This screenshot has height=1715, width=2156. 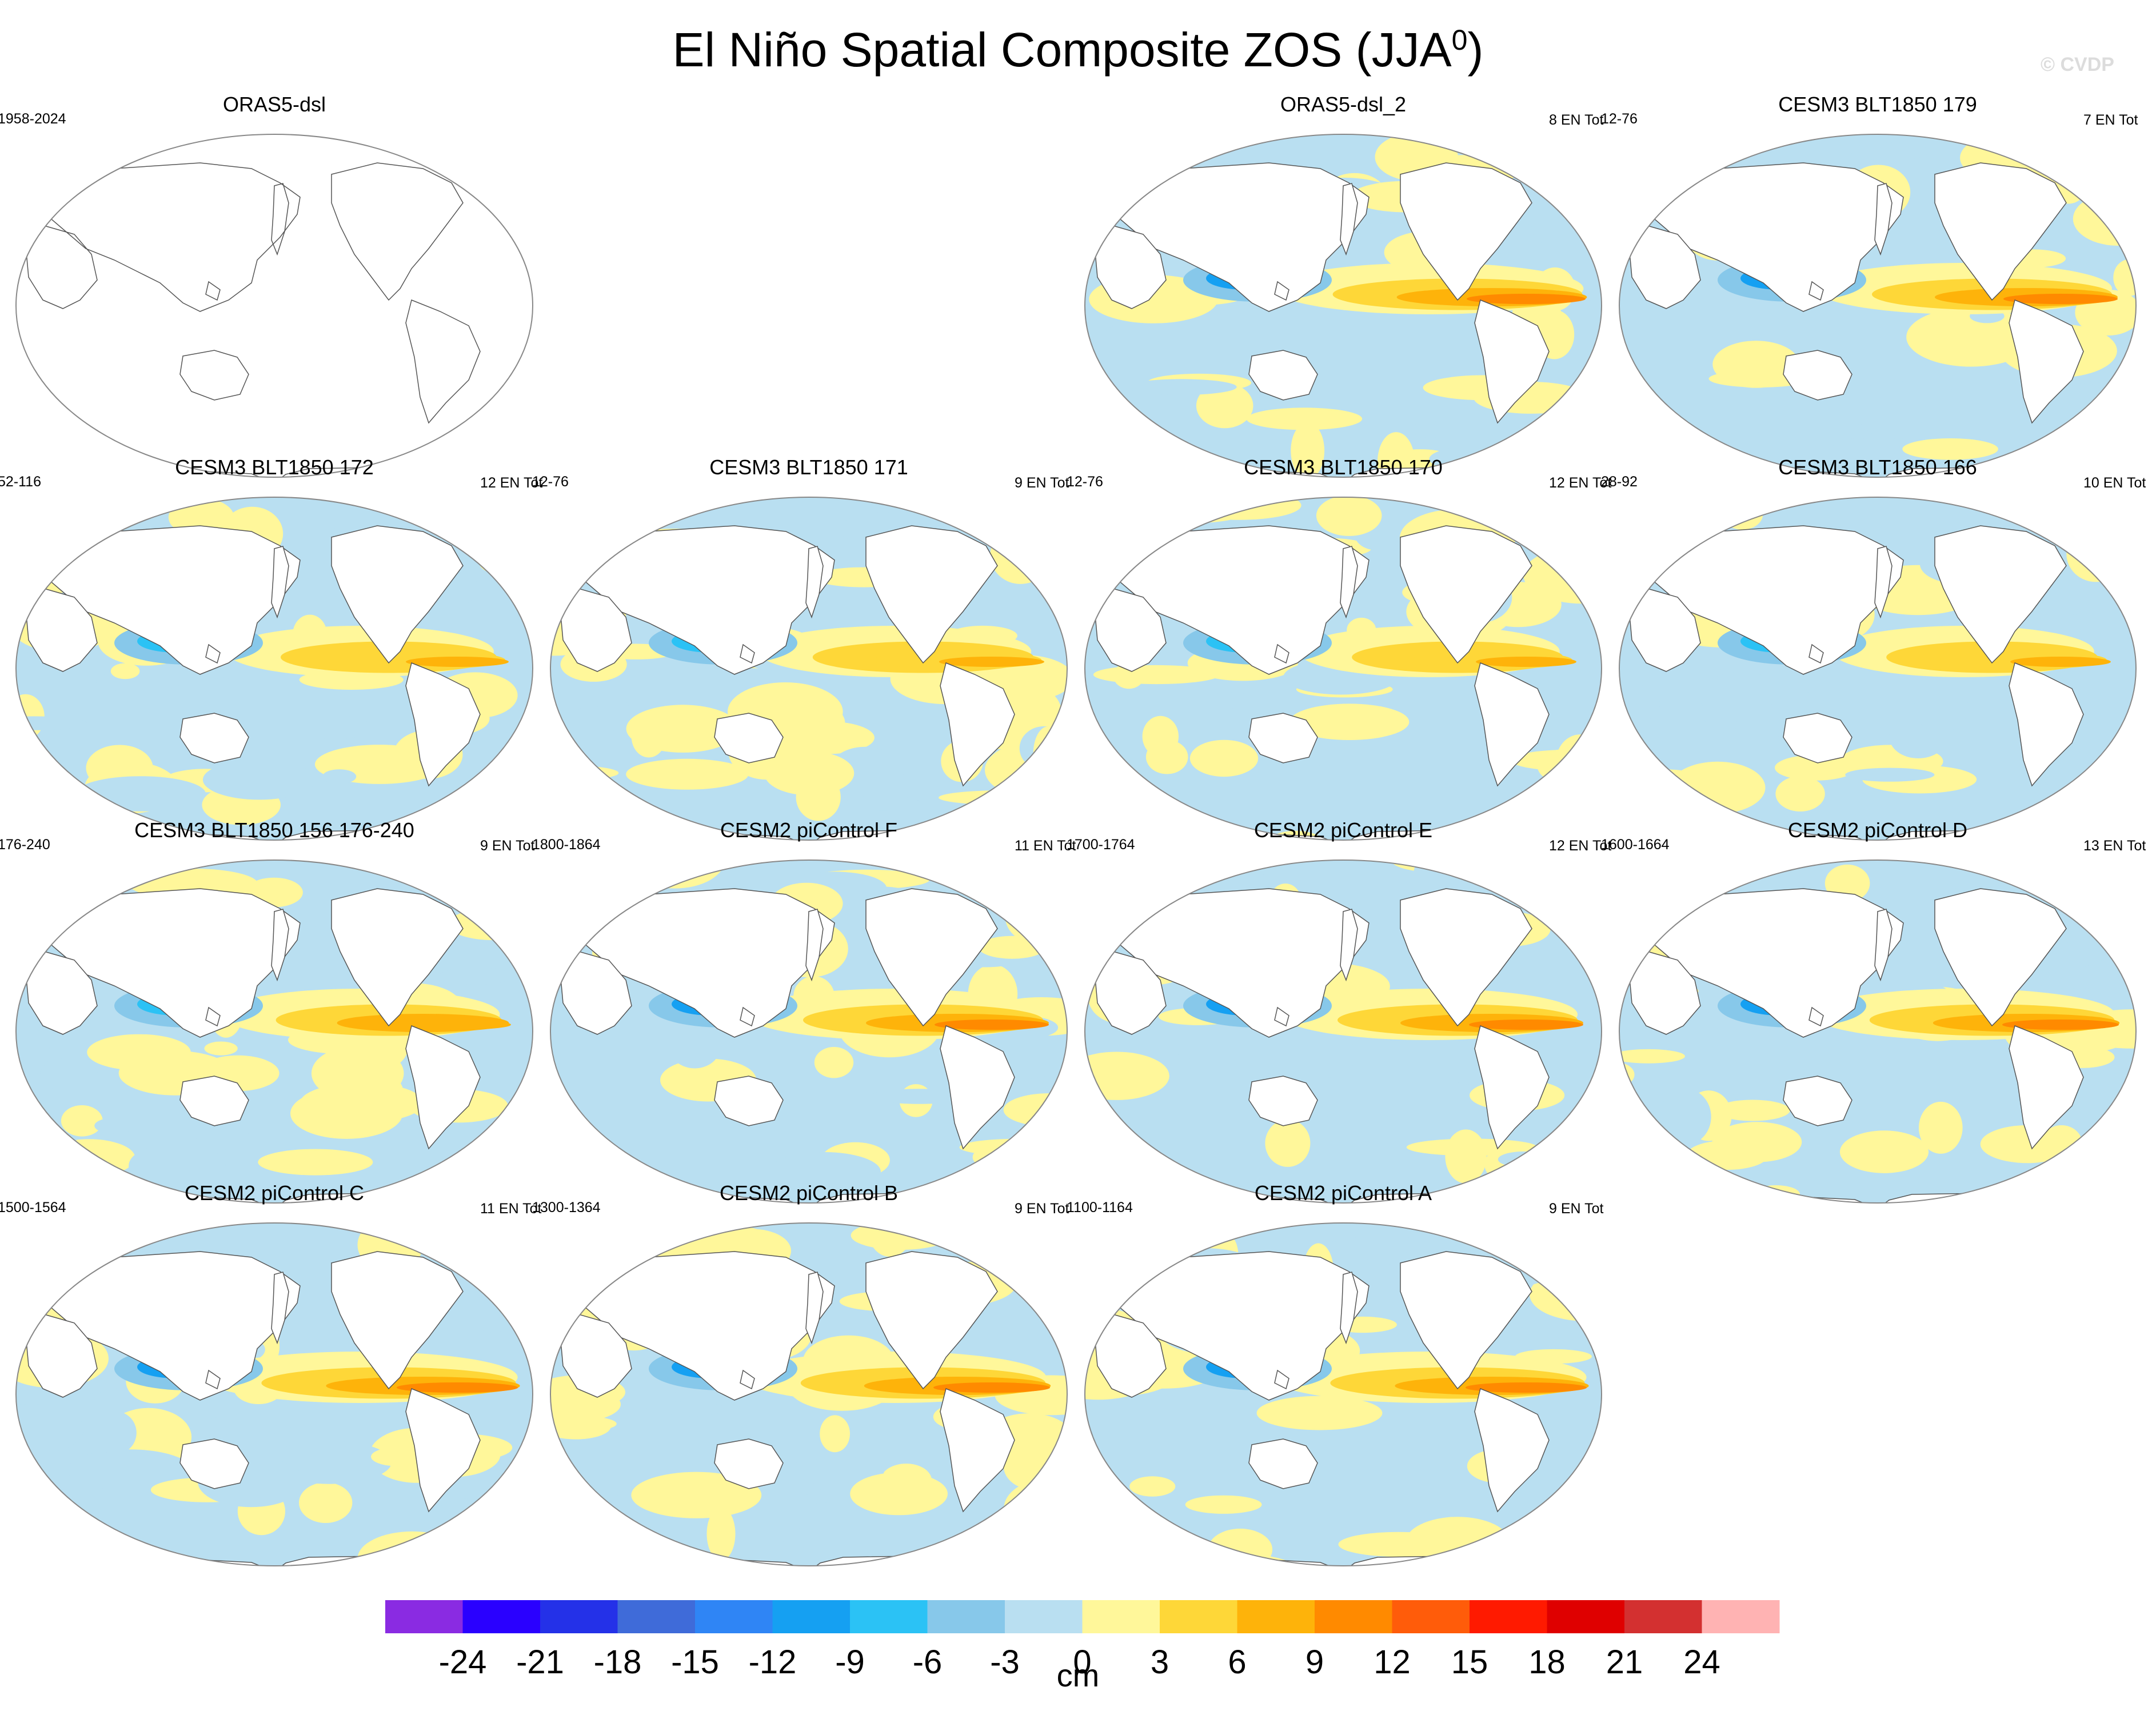 I want to click on map-svg, so click(x=1878, y=306).